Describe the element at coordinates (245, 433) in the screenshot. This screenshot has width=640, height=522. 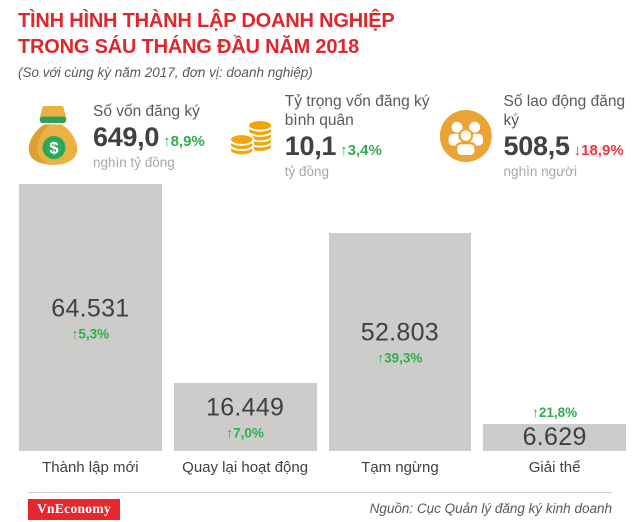
I see `bar-change-label: ↑7,0%` at that location.